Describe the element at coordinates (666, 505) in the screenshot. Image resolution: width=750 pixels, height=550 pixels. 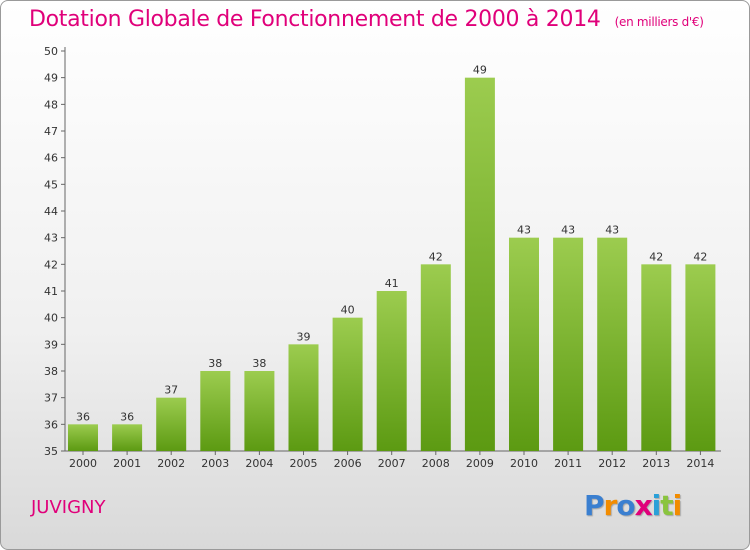
I see `logo-letter: t` at that location.